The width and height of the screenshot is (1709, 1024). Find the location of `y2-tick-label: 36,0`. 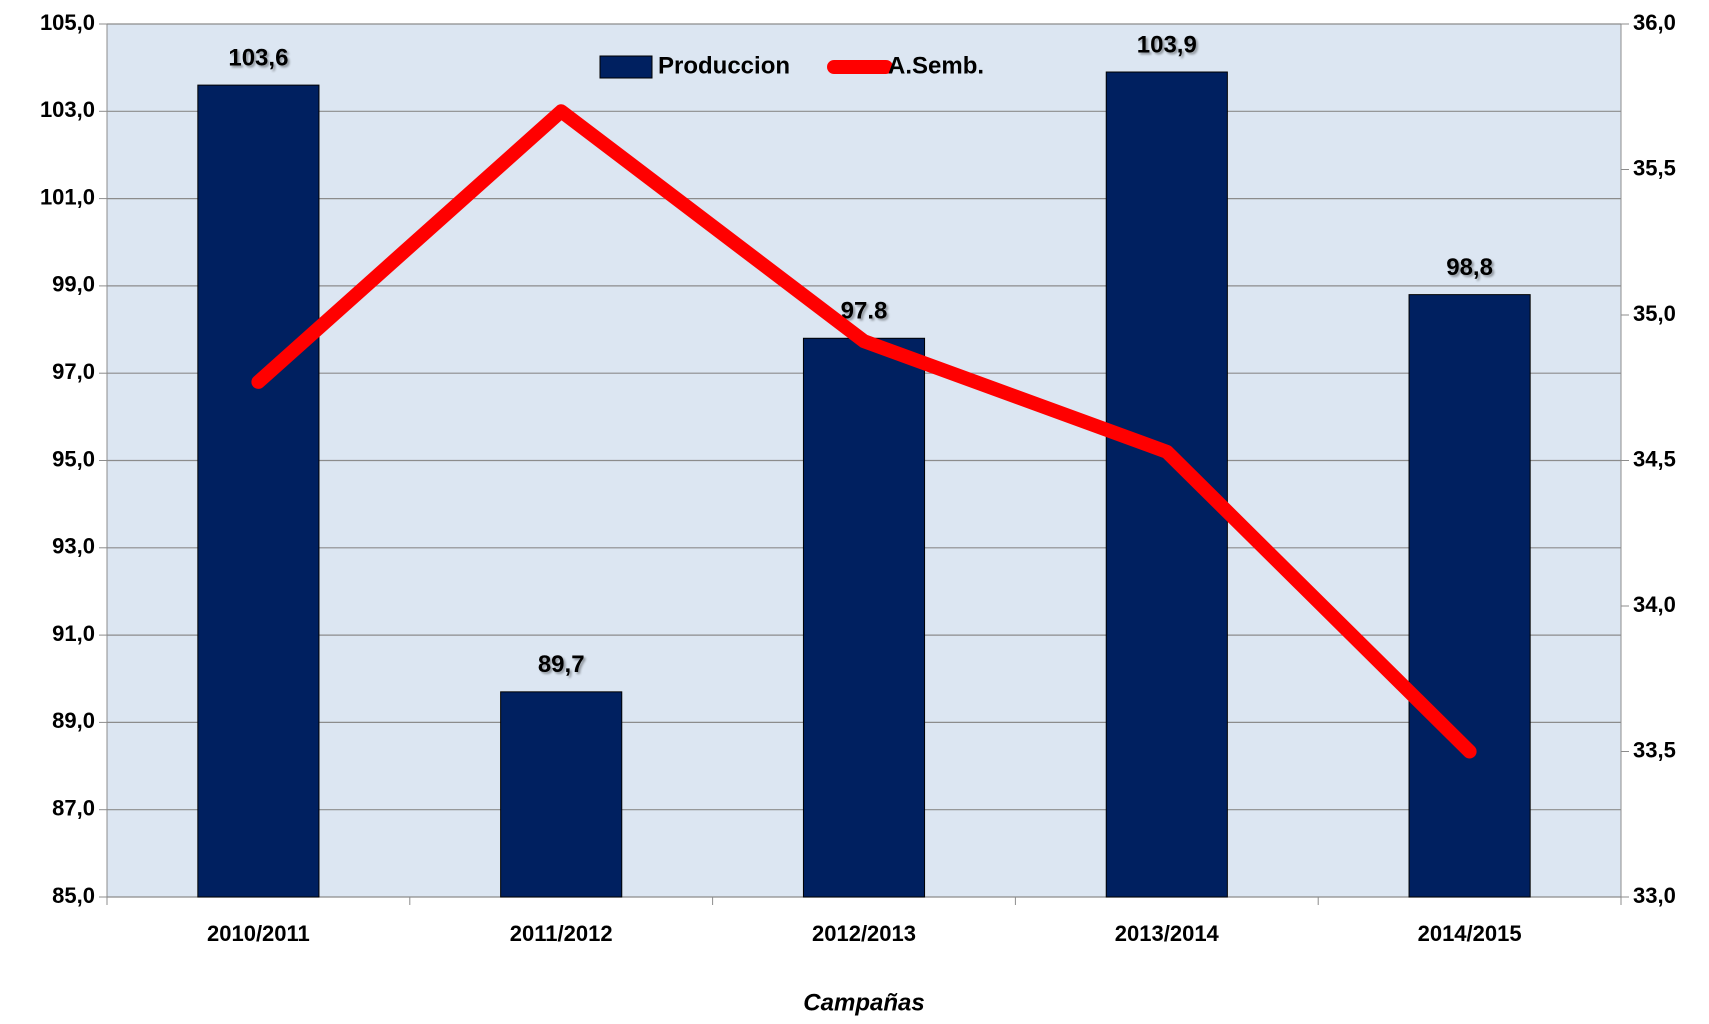

y2-tick-label: 36,0 is located at coordinates (1654, 22).